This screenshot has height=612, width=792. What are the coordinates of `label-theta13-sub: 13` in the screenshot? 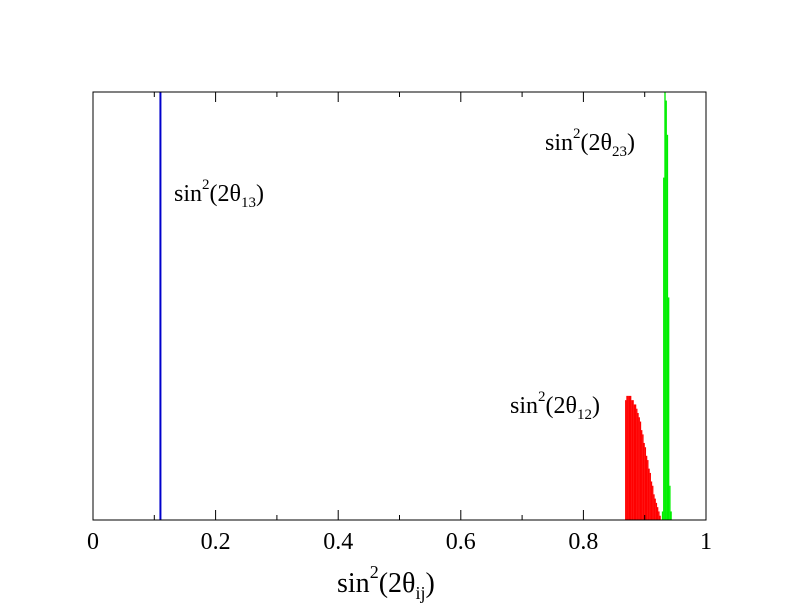 It's located at (248, 203).